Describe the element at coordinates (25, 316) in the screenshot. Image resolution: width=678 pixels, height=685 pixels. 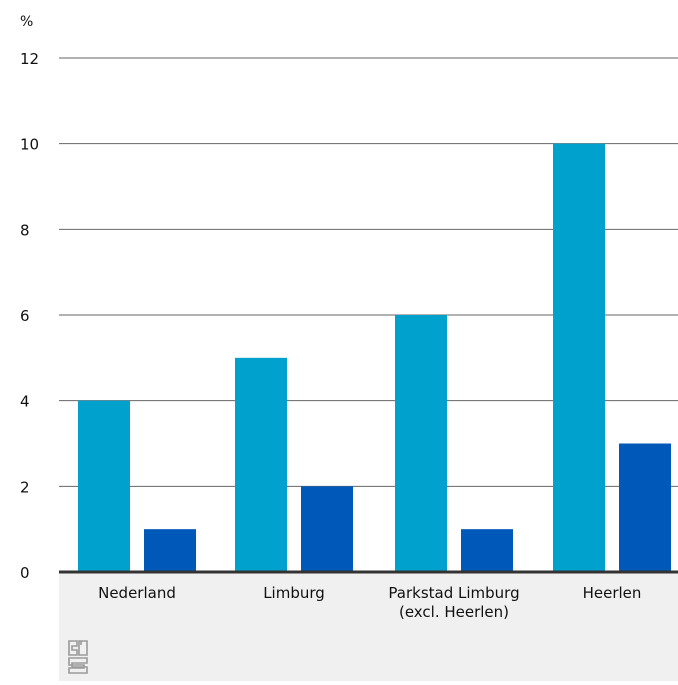
I see `y-tick-label: 6` at that location.